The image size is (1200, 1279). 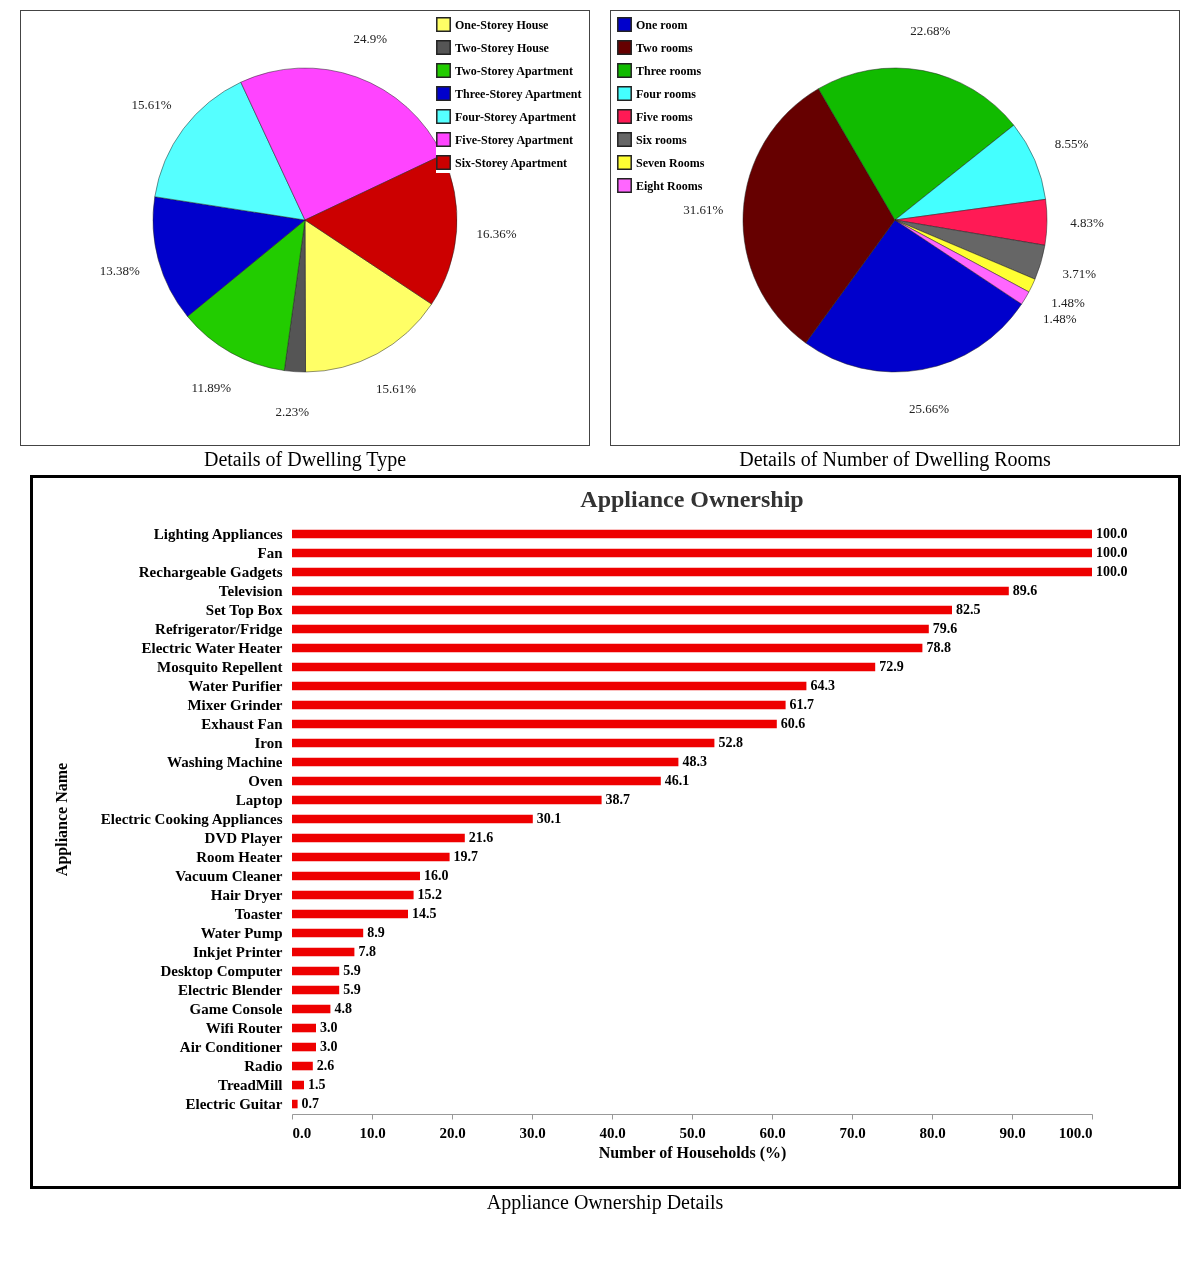 I want to click on legend-label: Eight Rooms, so click(x=669, y=185).